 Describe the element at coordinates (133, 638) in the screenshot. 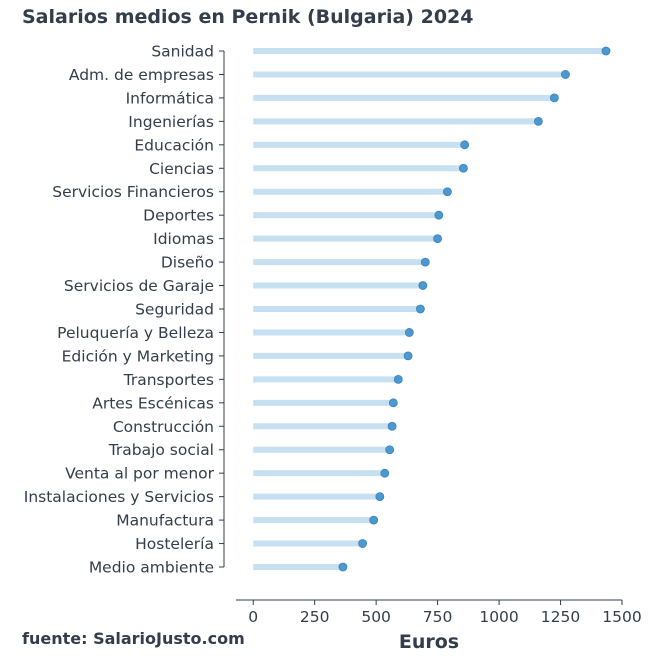

I see `source-note: fuente: SalarioJusto.com` at that location.